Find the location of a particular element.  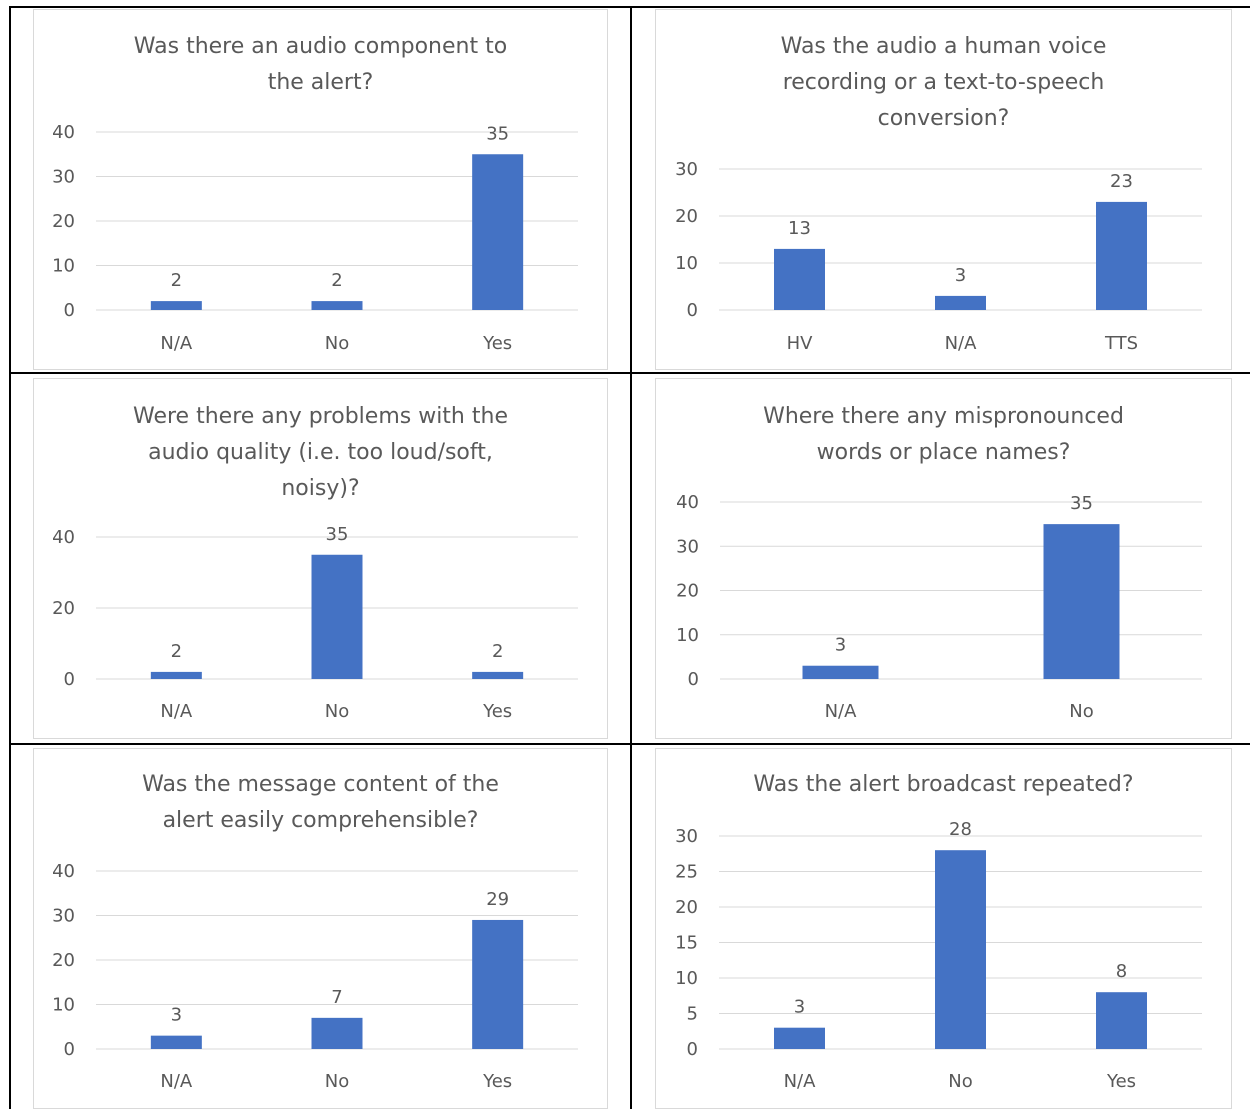

y-tick-label: 15 is located at coordinates (686, 943).